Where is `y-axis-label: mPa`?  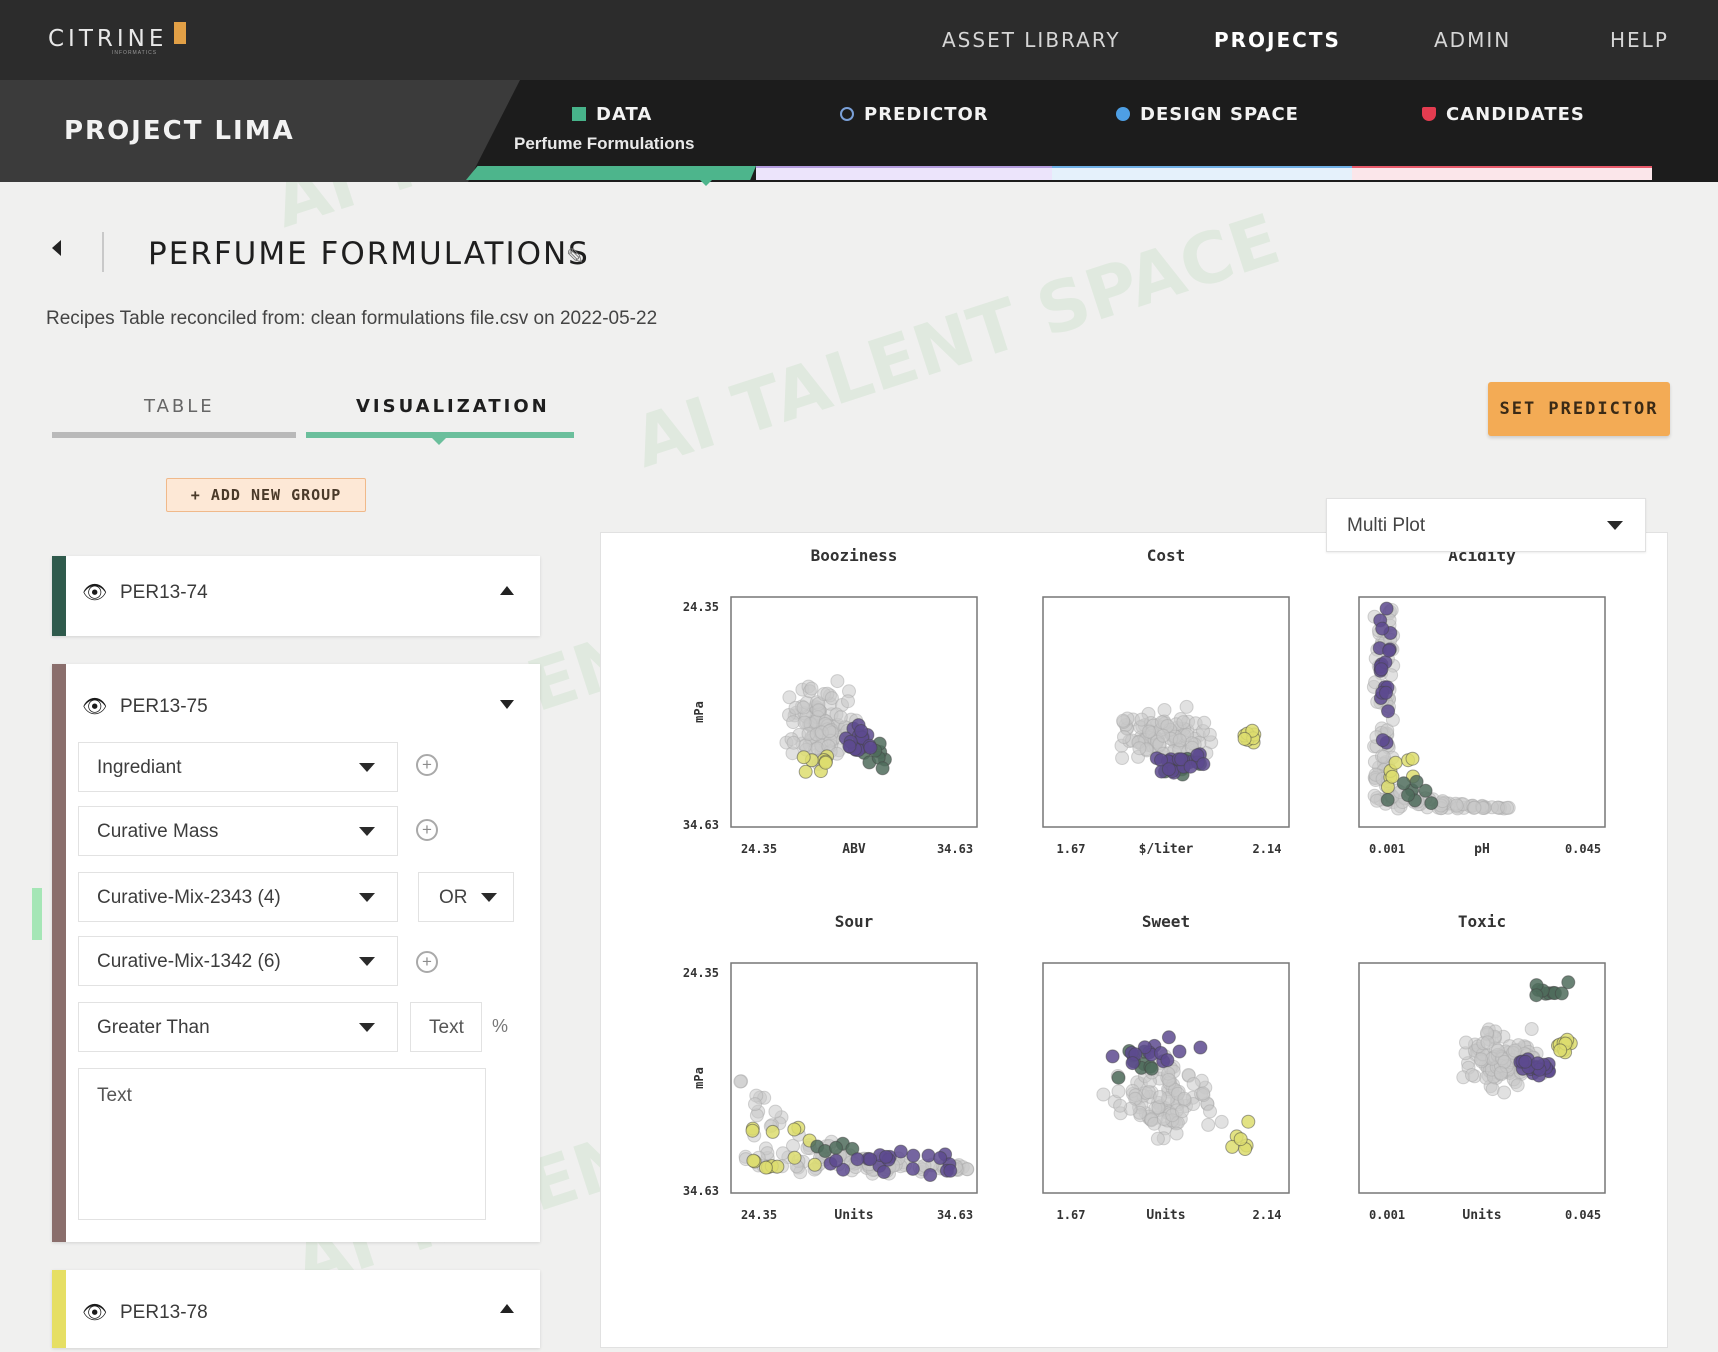
y-axis-label: mPa is located at coordinates (699, 1078).